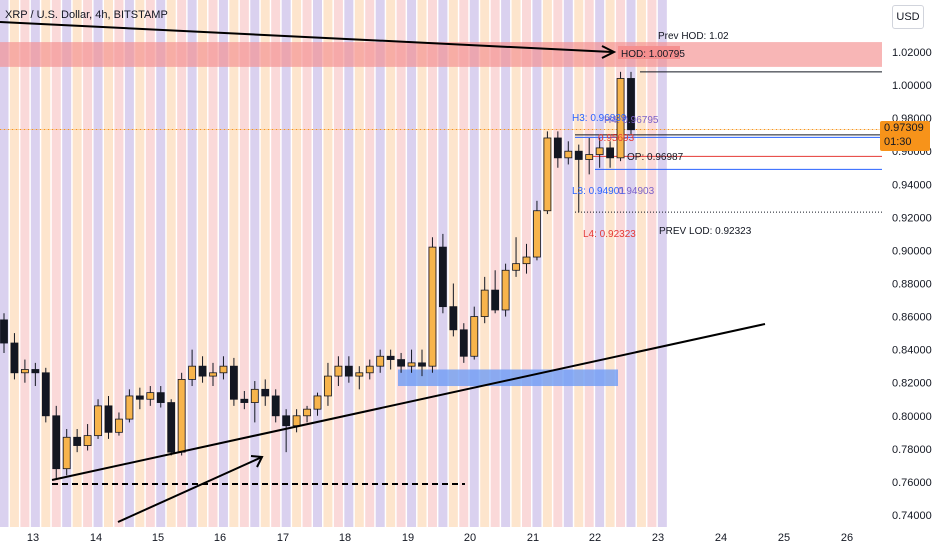 Image resolution: width=932 pixels, height=550 pixels. Describe the element at coordinates (847, 538) in the screenshot. I see `x-tick-label: 26` at that location.